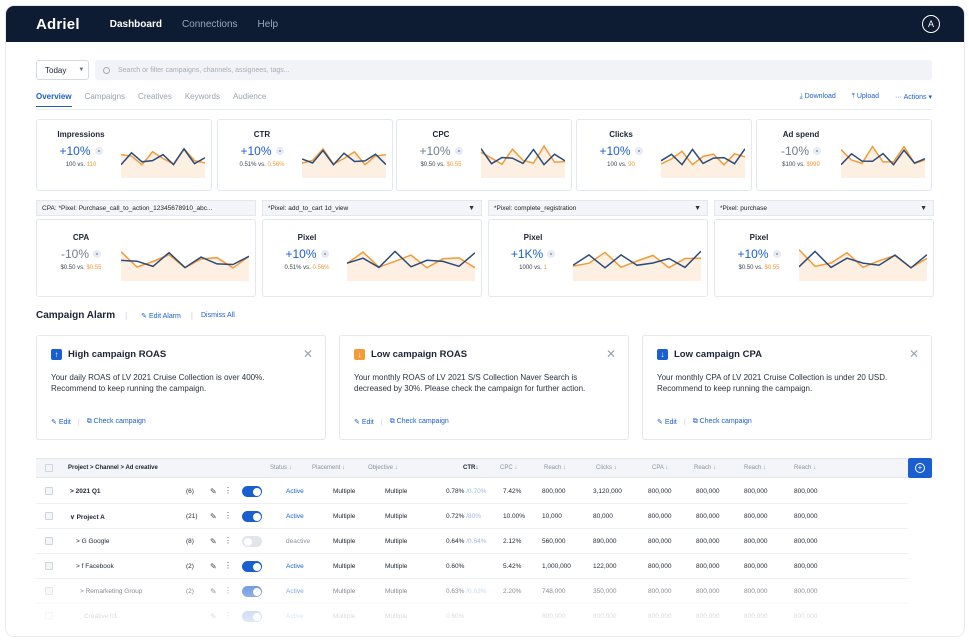 This screenshot has width=969, height=641. Describe the element at coordinates (209, 24) in the screenshot. I see `nav-connections: Connections` at that location.